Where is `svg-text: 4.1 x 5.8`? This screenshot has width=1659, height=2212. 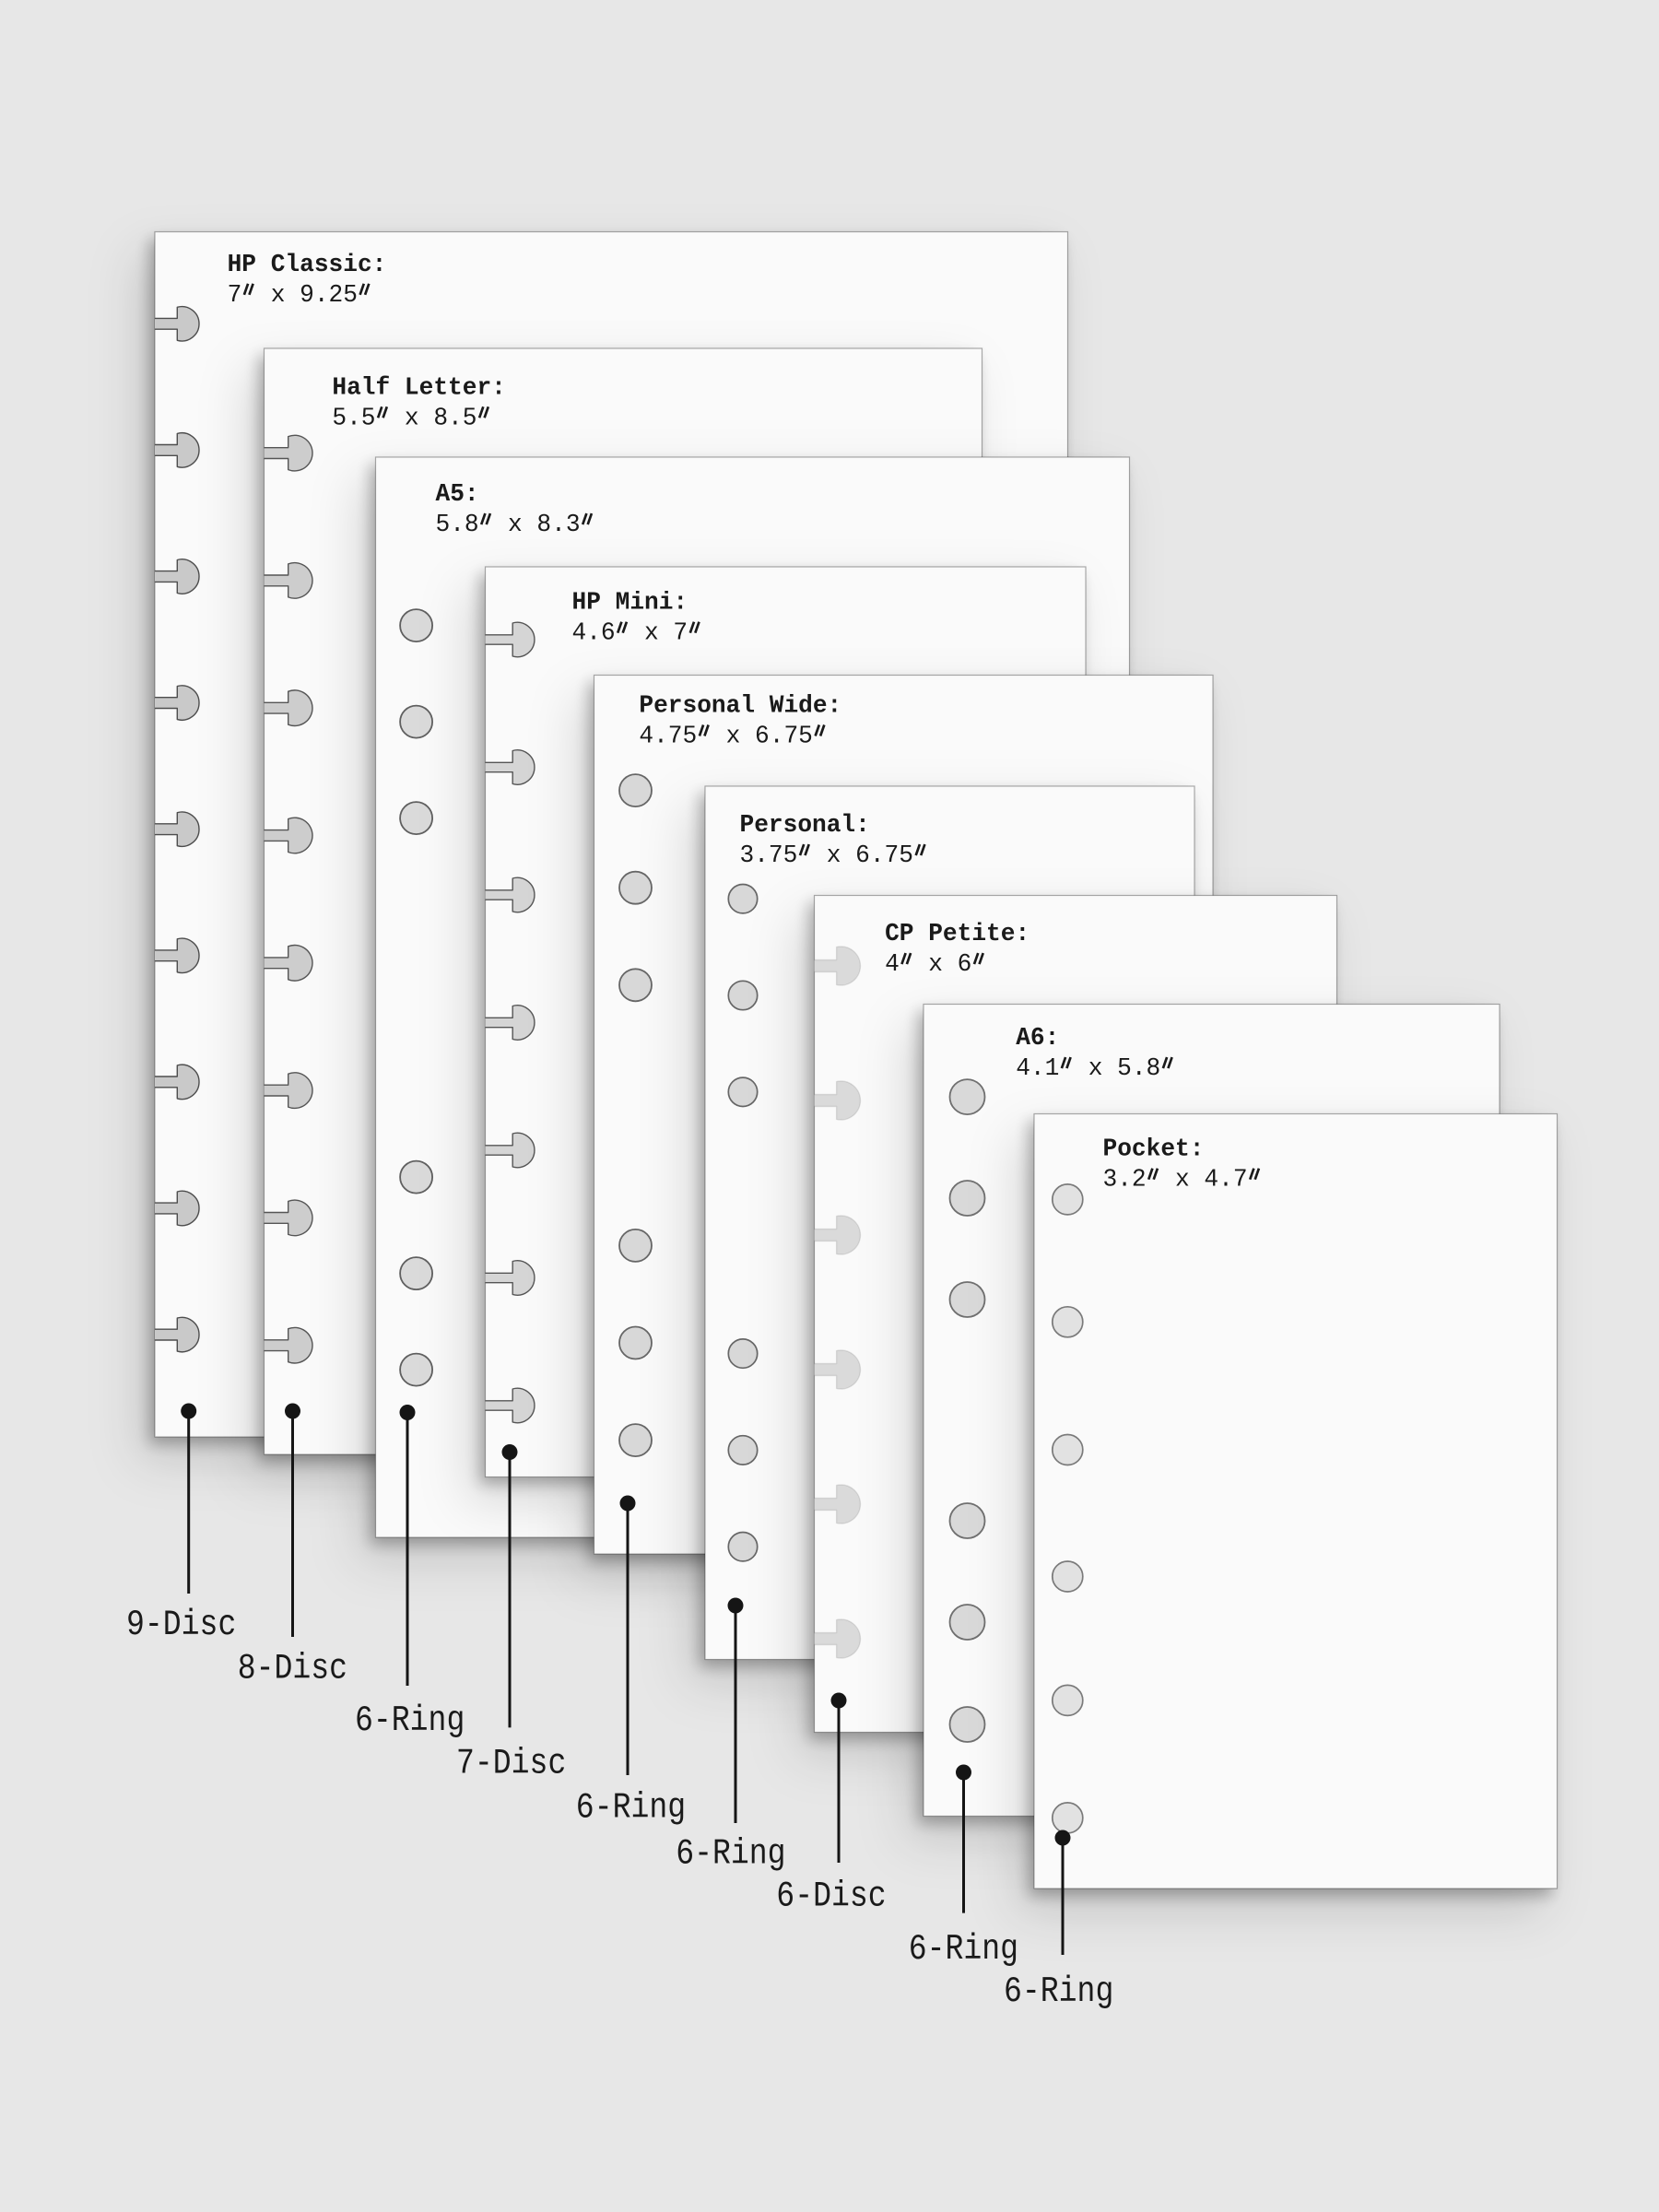 svg-text: 4.1 x 5.8 is located at coordinates (1095, 1068).